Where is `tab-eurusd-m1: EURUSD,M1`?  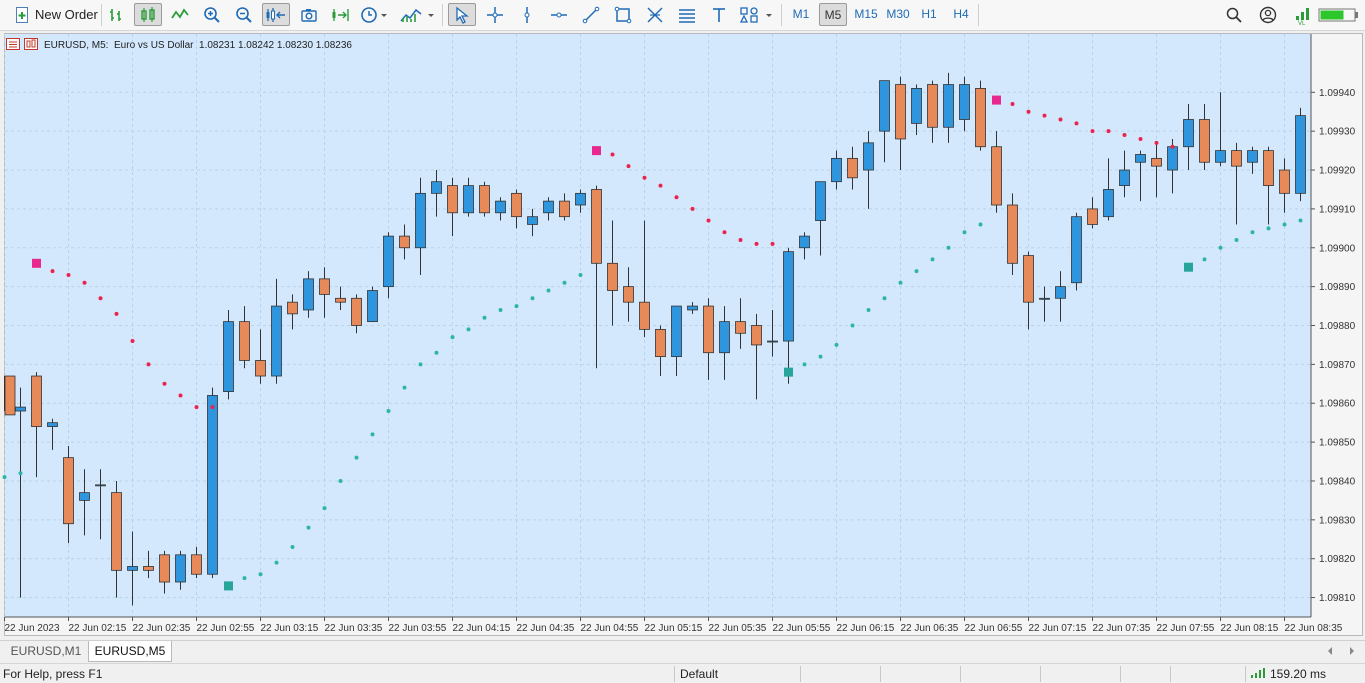 tab-eurusd-m1: EURUSD,M1 is located at coordinates (46, 651).